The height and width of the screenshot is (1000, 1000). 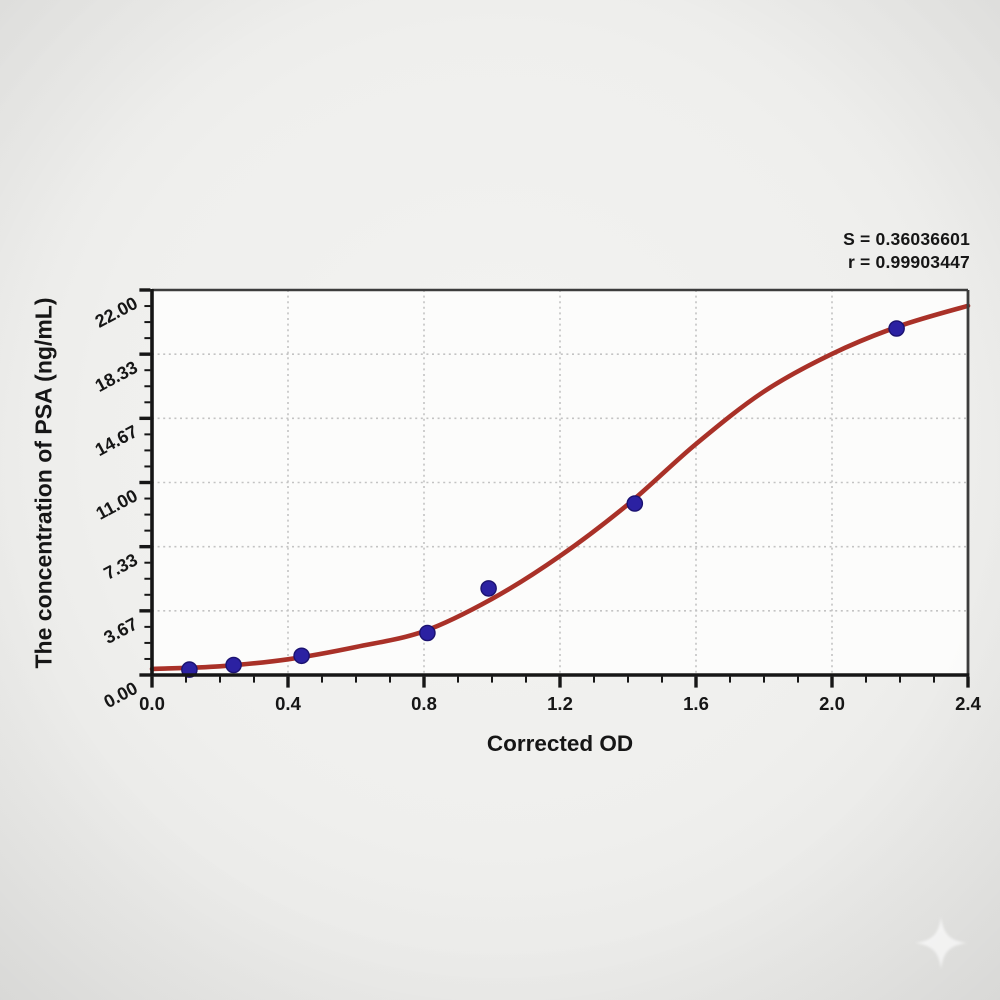 What do you see at coordinates (906, 239) in the screenshot?
I see `s-value: S = 0.36036601` at bounding box center [906, 239].